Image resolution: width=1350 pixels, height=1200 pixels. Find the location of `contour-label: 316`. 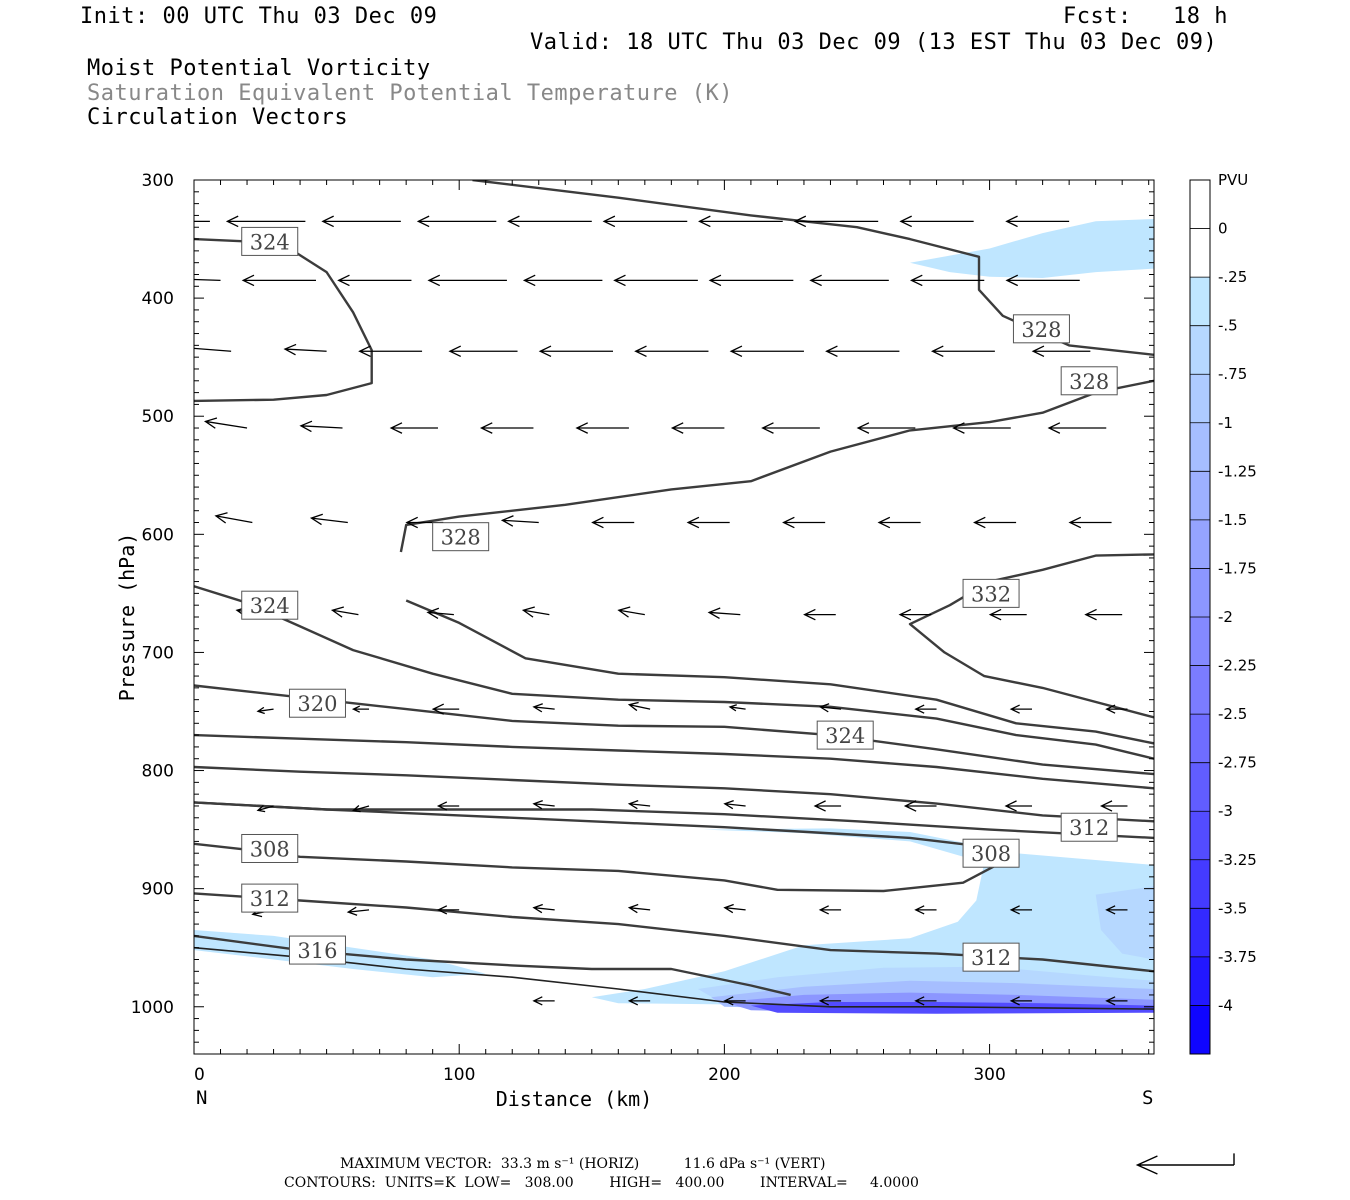

contour-label: 316 is located at coordinates (317, 951).